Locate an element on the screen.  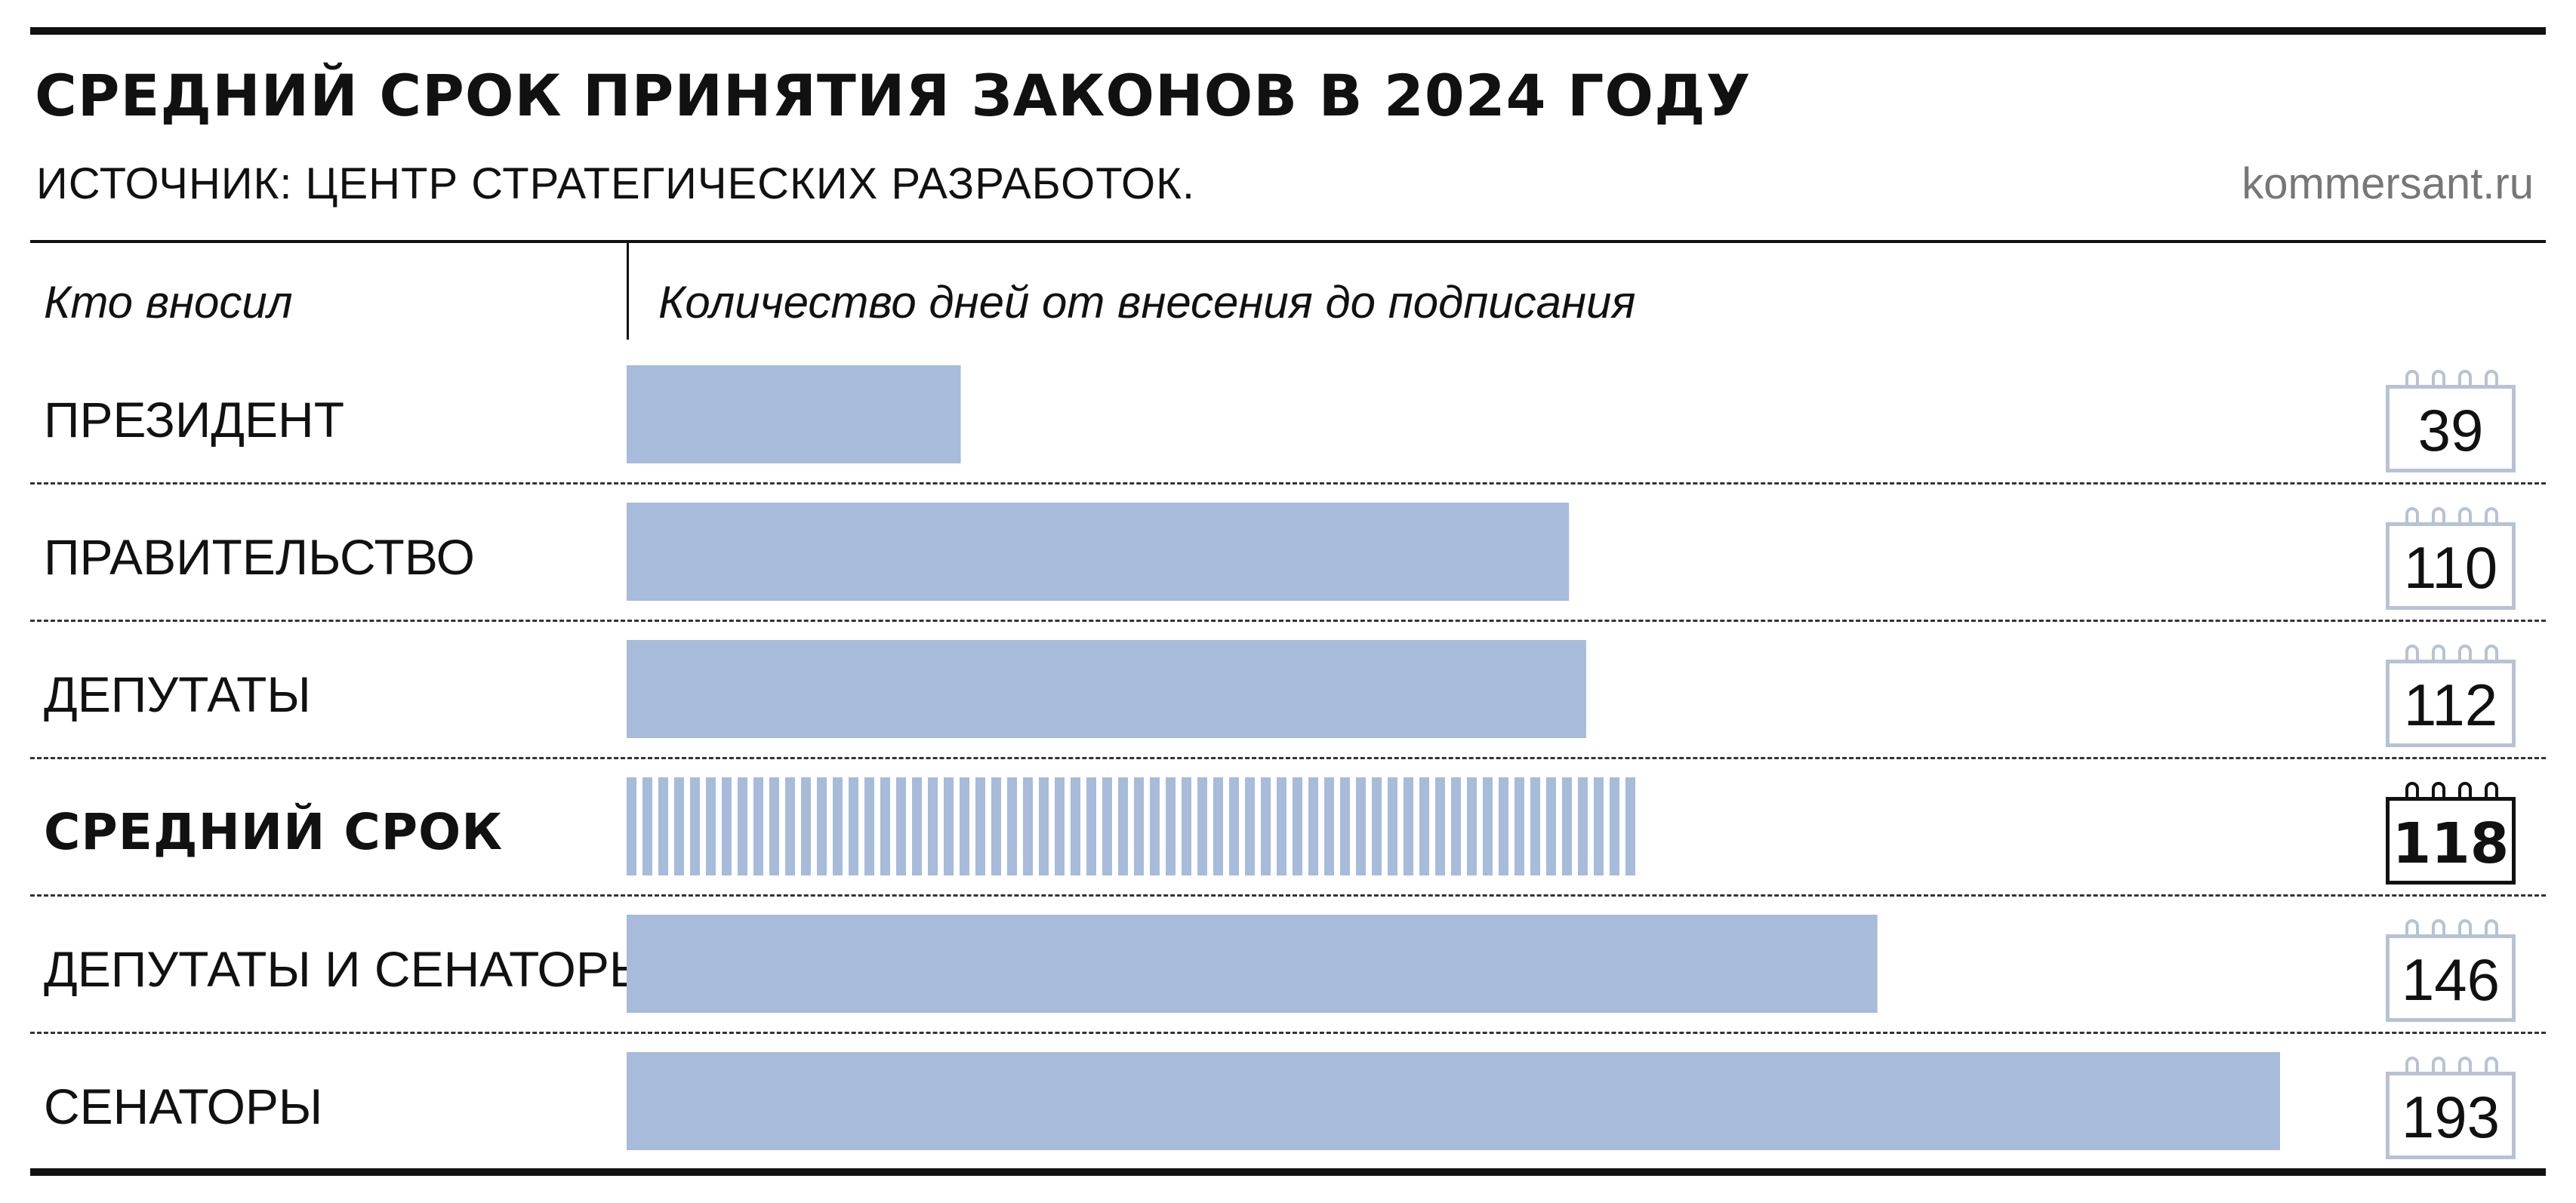
value-label: 110 is located at coordinates (2450, 567).